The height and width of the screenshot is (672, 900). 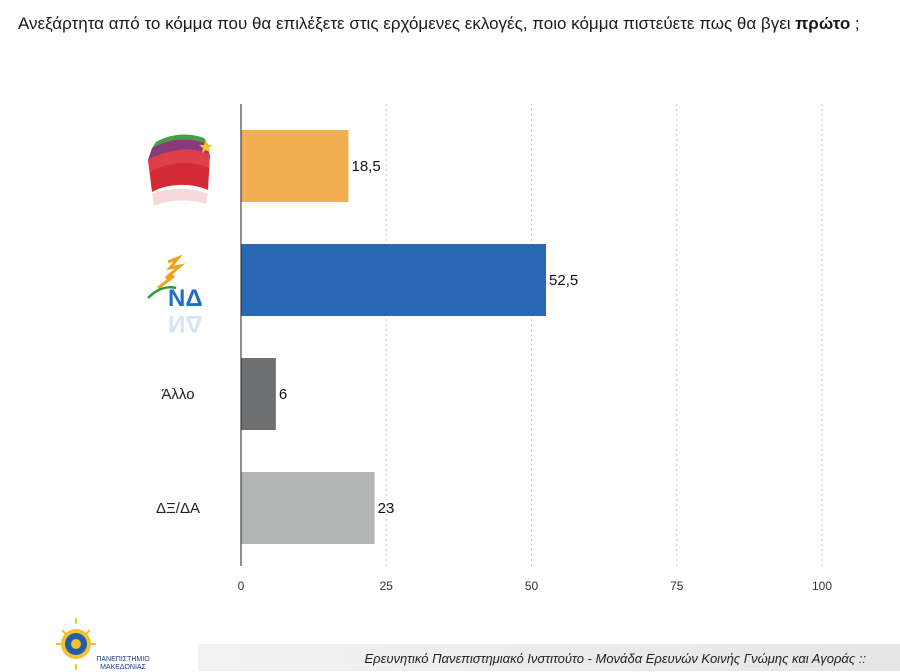 I want to click on nd-logo-reflection: ΝΔ, so click(x=185, y=323).